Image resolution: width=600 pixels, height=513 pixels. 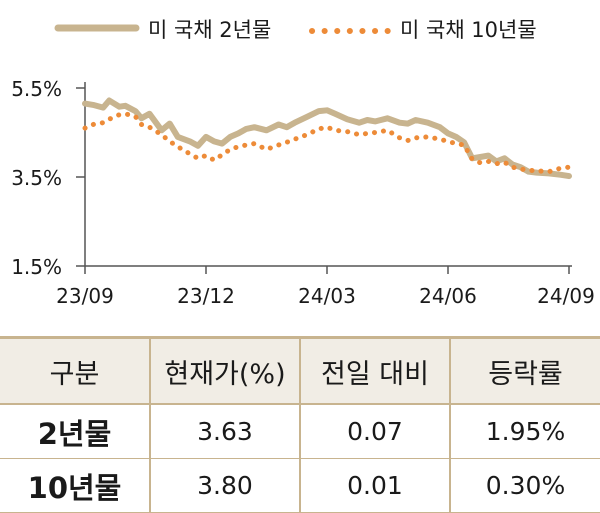 What do you see at coordinates (75, 431) in the screenshot?
I see `row-label-2y: 2년물` at bounding box center [75, 431].